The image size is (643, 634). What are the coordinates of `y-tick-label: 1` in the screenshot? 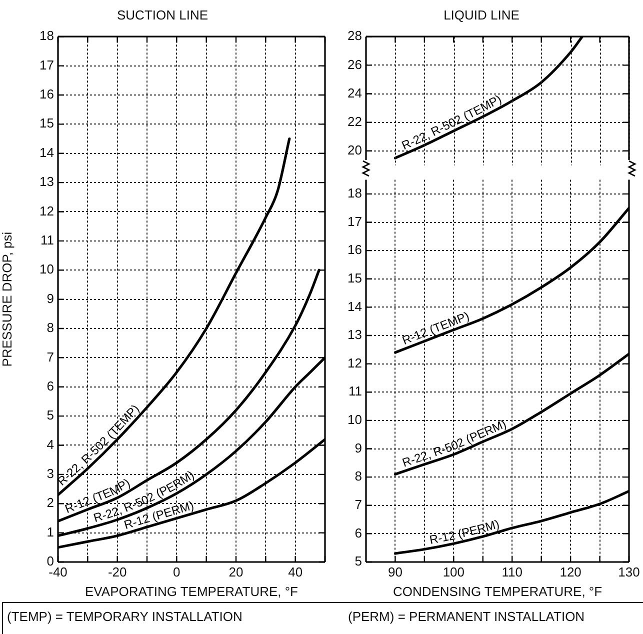 It's located at (50, 532).